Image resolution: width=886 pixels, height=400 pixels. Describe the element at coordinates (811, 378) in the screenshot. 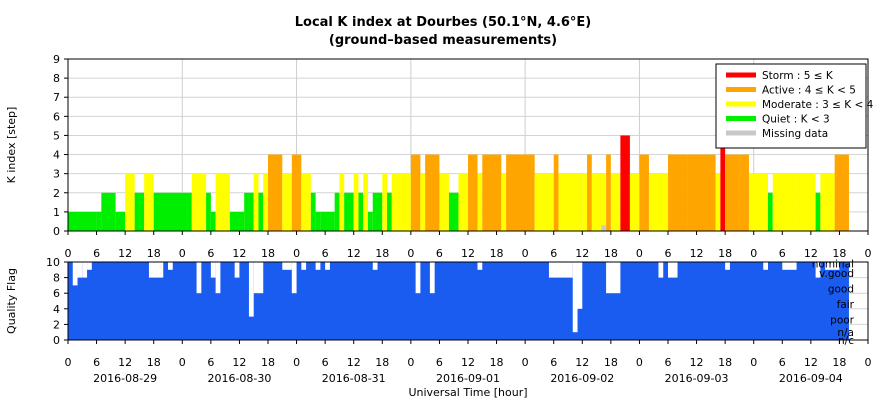

I see `date-label: 2016-09-04` at that location.